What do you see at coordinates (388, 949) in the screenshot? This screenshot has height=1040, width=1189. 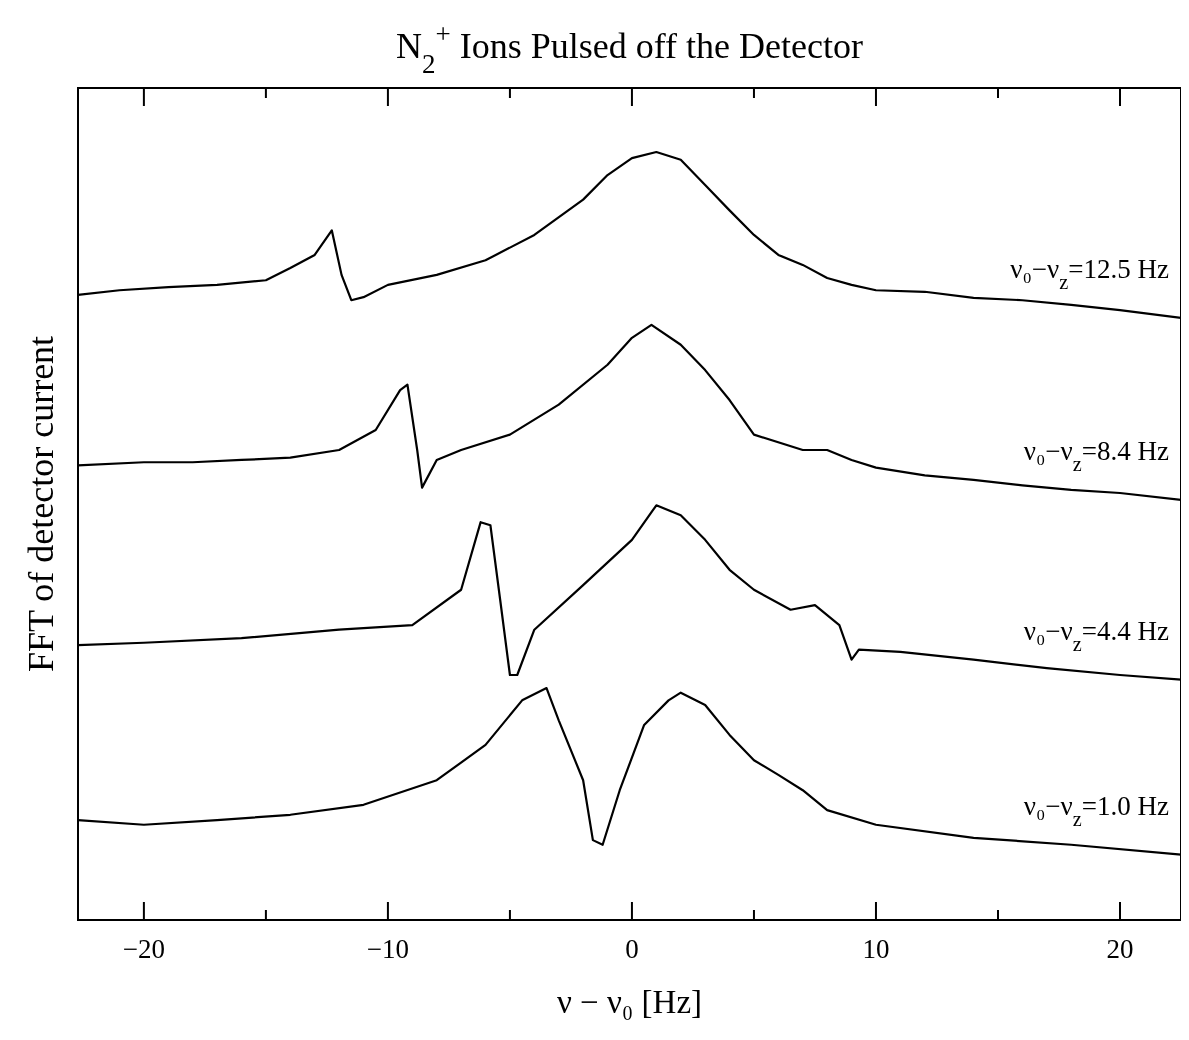 I see `x-tick-label: −10` at bounding box center [388, 949].